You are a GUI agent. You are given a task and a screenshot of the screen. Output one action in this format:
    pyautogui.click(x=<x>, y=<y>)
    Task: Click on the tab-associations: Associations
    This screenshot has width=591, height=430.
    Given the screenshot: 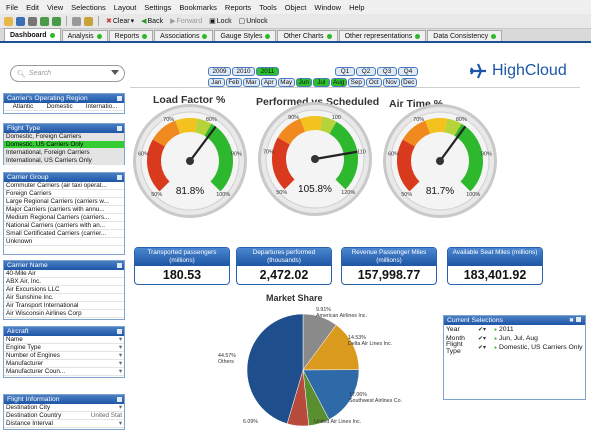 What is the action you would take?
    pyautogui.click(x=184, y=35)
    